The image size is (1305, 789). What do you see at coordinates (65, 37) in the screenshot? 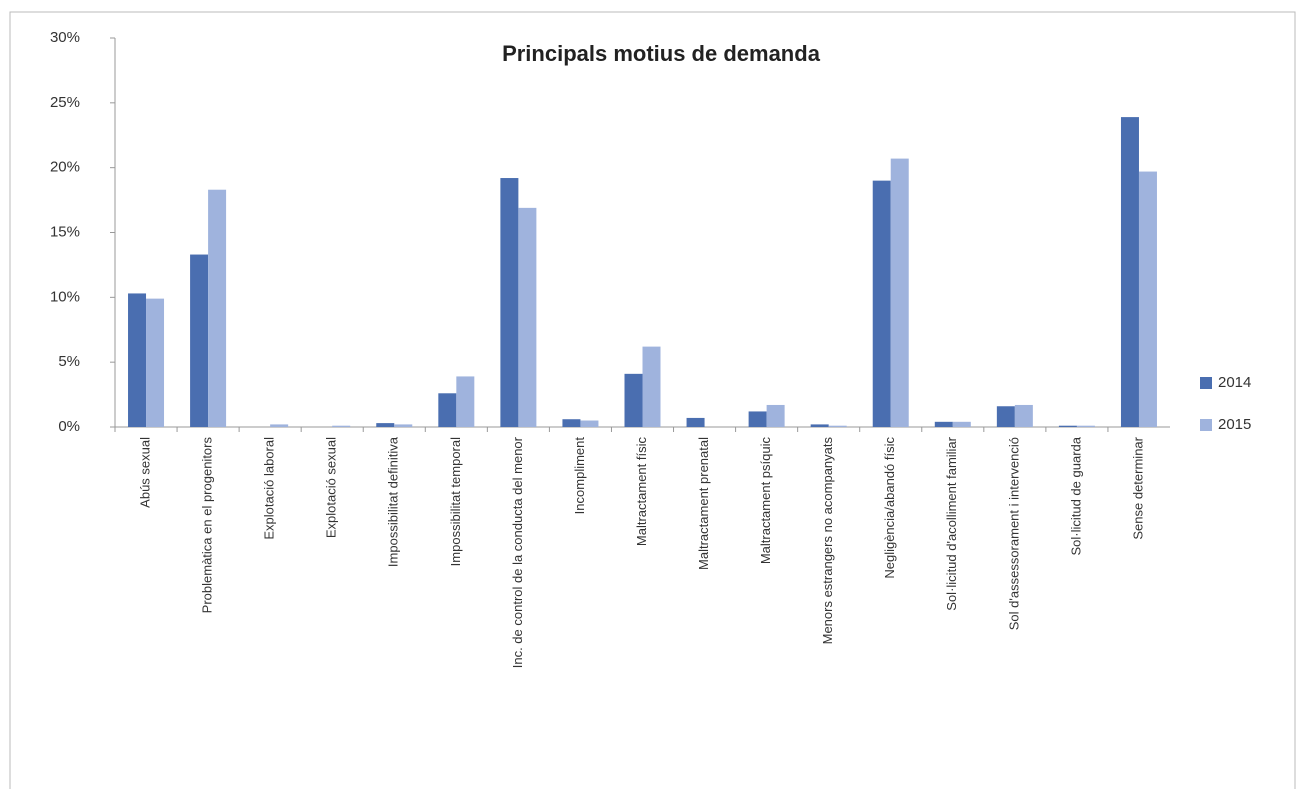
I see `y-tick-label: 30%` at bounding box center [65, 37].